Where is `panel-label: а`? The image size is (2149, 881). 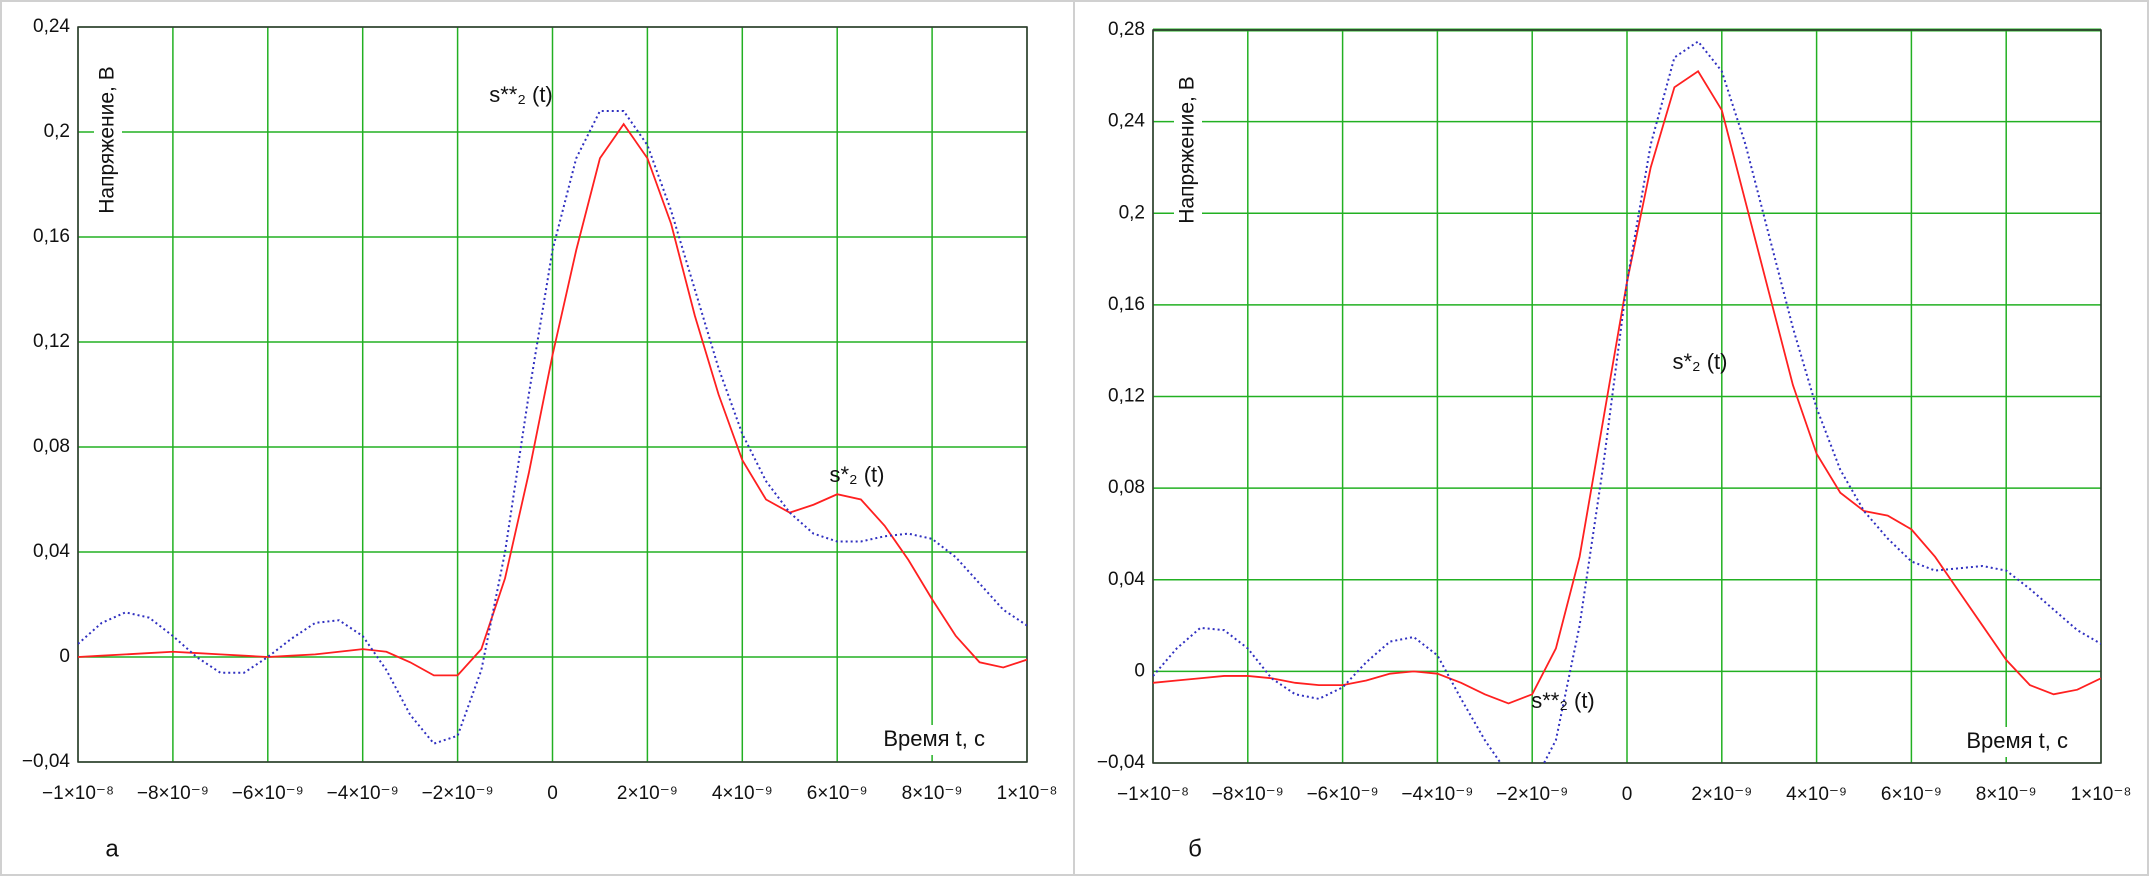 panel-label: а is located at coordinates (112, 848).